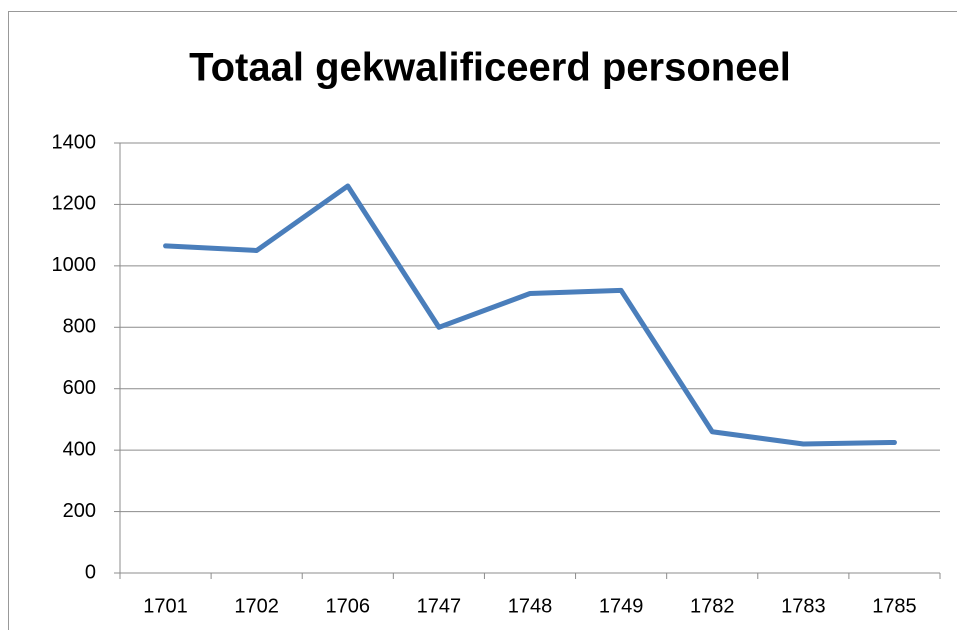 The height and width of the screenshot is (630, 957). Describe the element at coordinates (256, 606) in the screenshot. I see `x-tick-label: 1702` at that location.